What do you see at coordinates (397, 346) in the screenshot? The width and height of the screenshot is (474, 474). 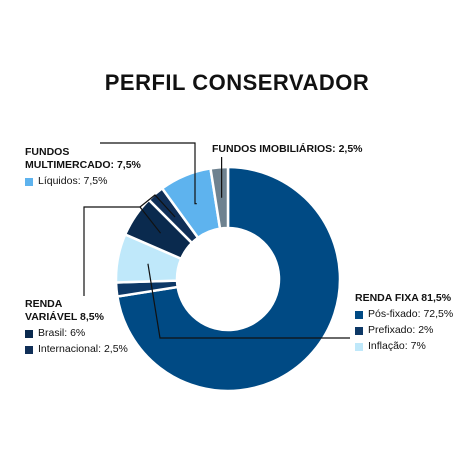 I see `legend-item-inflacao-label: Inflação: 7%` at bounding box center [397, 346].